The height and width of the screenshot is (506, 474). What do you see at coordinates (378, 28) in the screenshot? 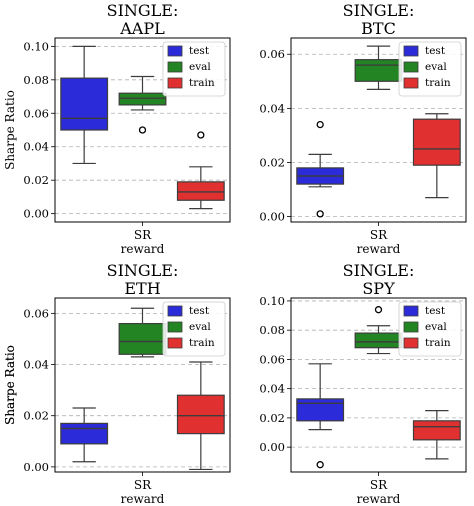
I see `chart-title-line-2: BTC` at bounding box center [378, 28].